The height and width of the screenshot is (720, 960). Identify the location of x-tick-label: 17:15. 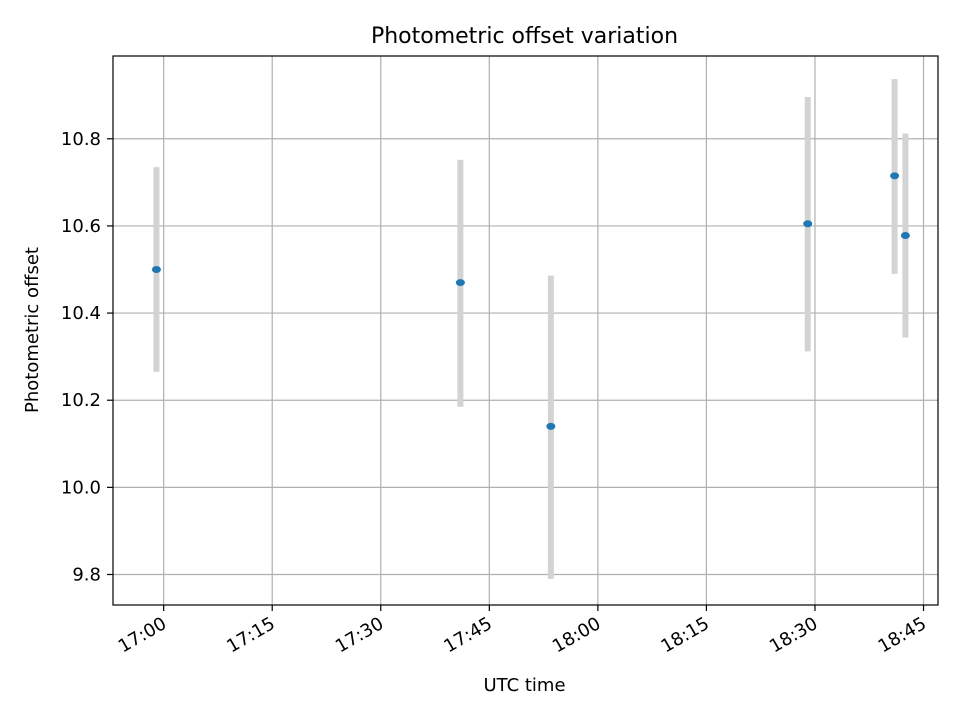
(250, 635).